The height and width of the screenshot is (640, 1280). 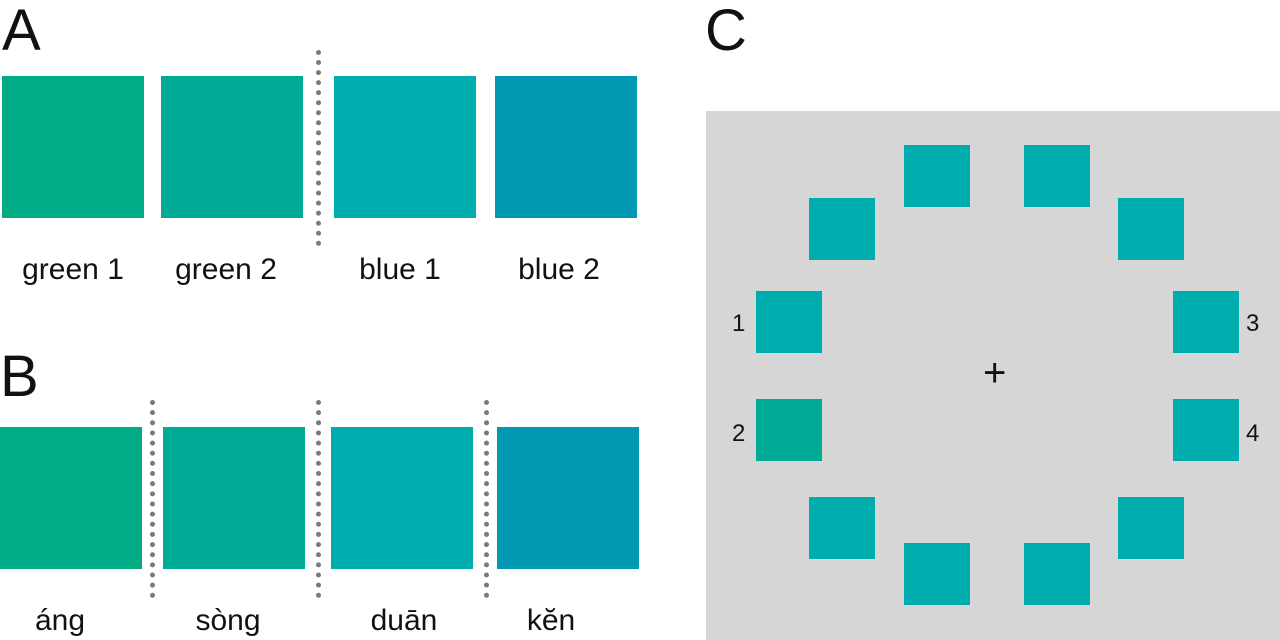 I want to click on swatch-duan, so click(x=402, y=498).